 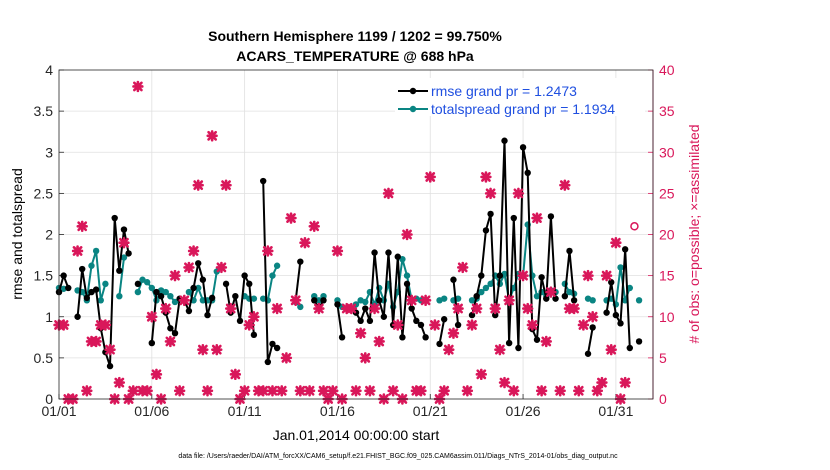 What do you see at coordinates (523, 411) in the screenshot?
I see `x-tick-label: 01/26` at bounding box center [523, 411].